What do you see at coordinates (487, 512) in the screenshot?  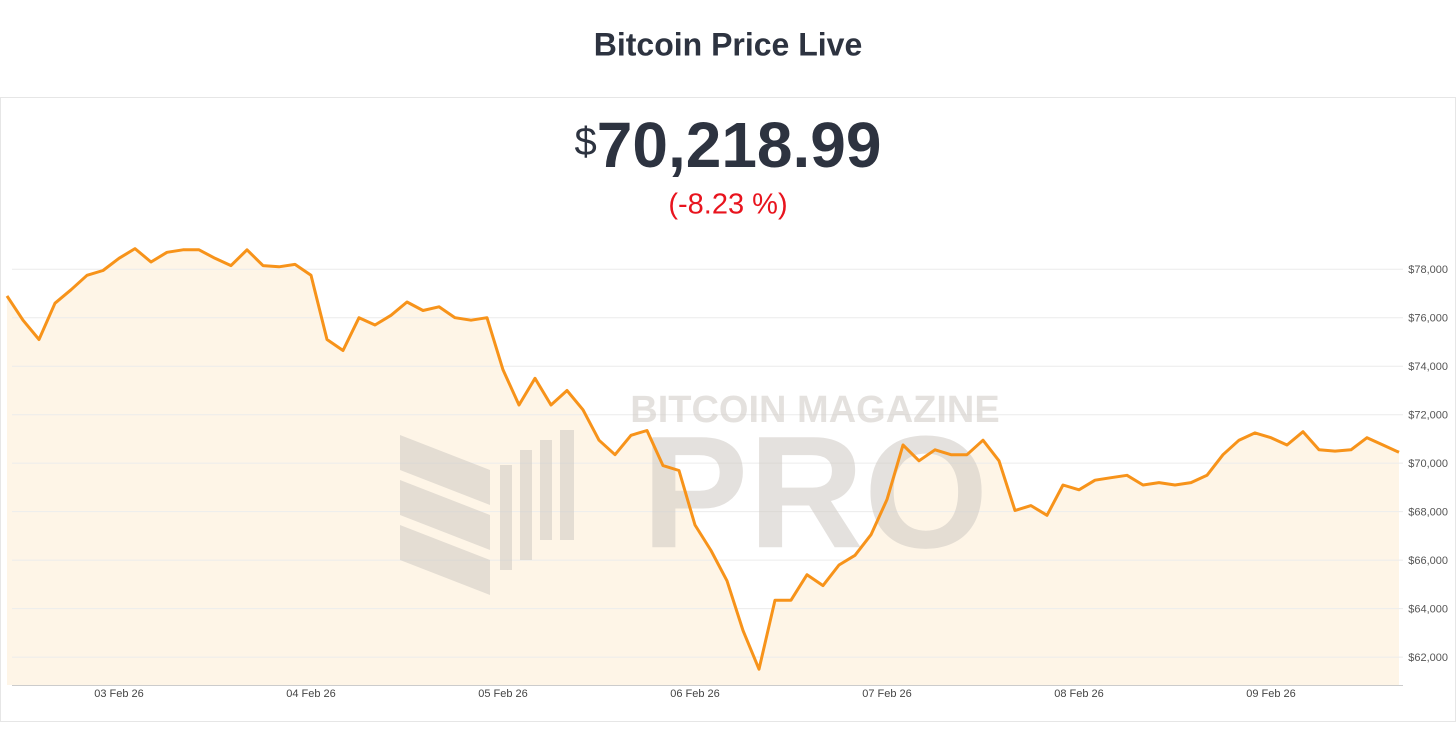 I see `watermark-logo` at bounding box center [487, 512].